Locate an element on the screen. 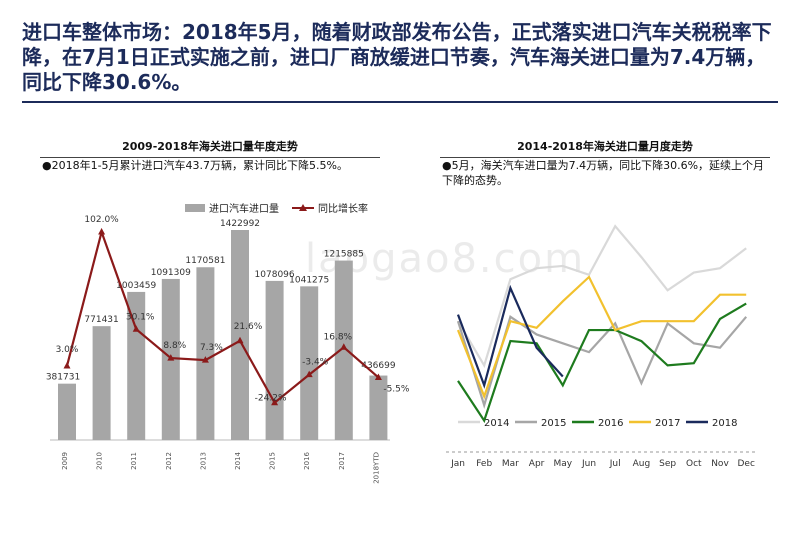 This screenshot has width=800, height=554. series-line-2018 is located at coordinates (510, 336).